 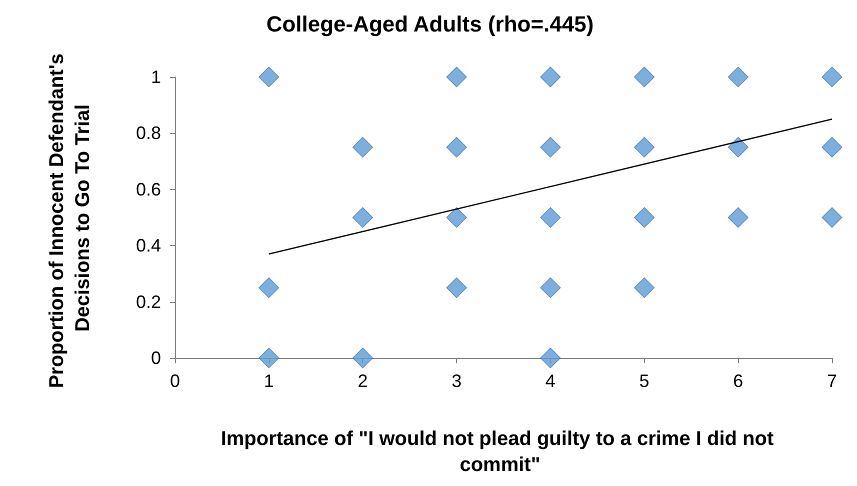 What do you see at coordinates (155, 358) in the screenshot?
I see `y-tick-label: 0` at bounding box center [155, 358].